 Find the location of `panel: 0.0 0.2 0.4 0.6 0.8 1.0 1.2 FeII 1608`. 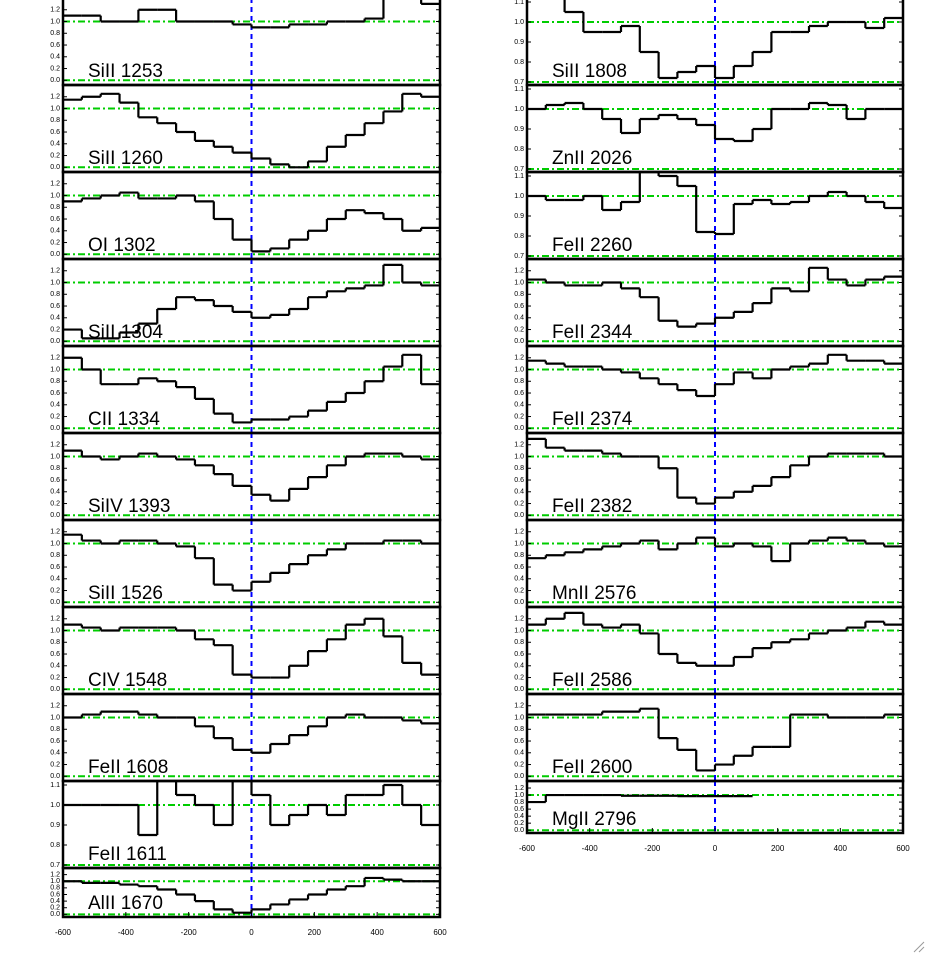

panel: 0.0 0.2 0.4 0.6 0.8 1.0 1.2 FeII 1608 is located at coordinates (246, 737).